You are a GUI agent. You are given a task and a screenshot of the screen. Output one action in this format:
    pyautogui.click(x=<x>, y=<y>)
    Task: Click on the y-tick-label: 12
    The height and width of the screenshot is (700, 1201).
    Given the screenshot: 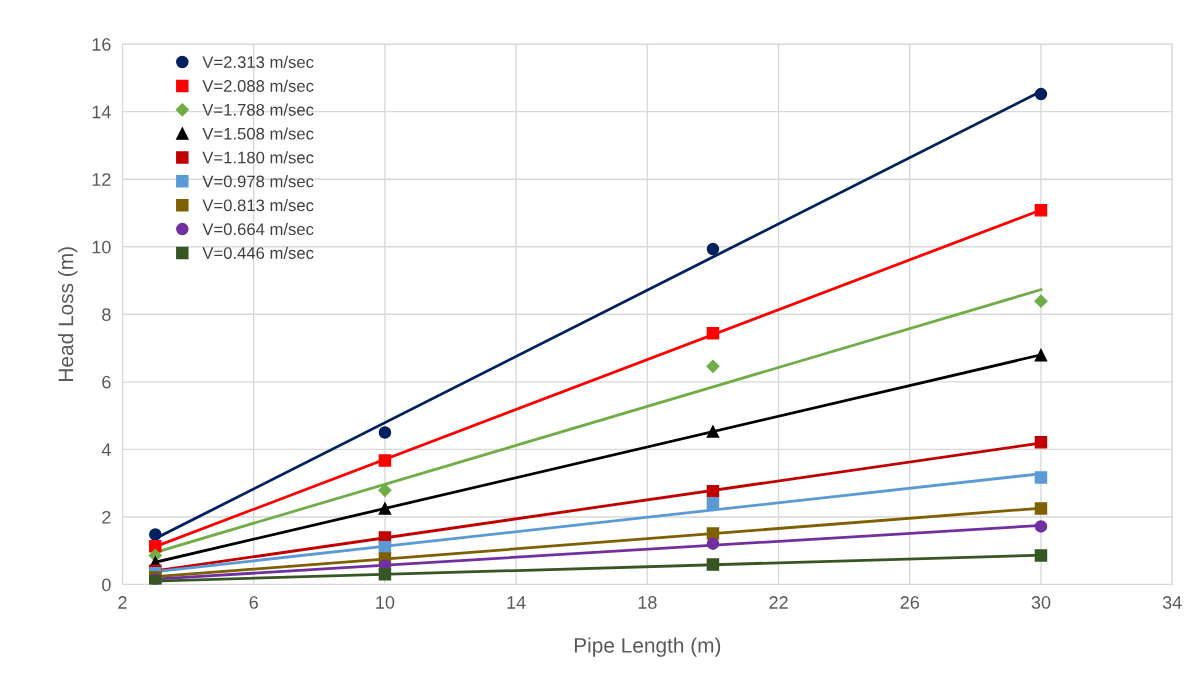 What is the action you would take?
    pyautogui.click(x=101, y=179)
    